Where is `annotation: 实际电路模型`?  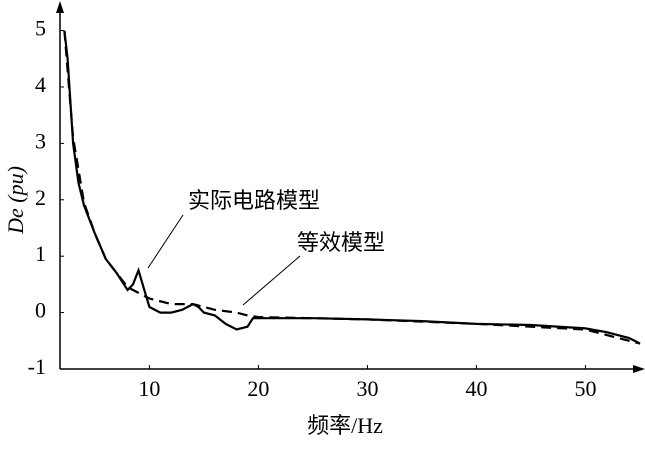 annotation: 实际电路模型 is located at coordinates (254, 200).